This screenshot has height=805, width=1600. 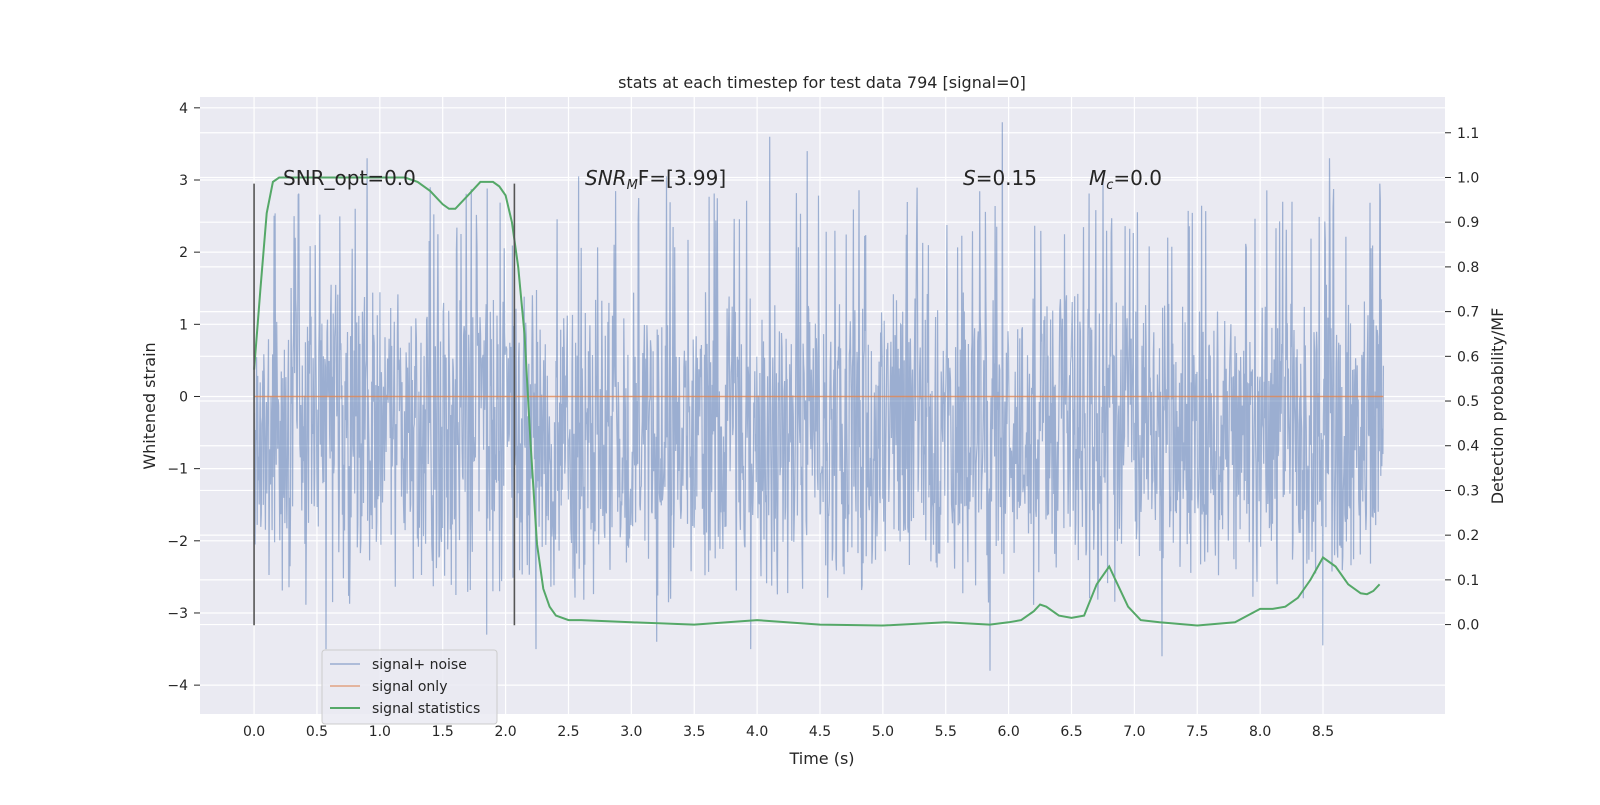 What do you see at coordinates (380, 732) in the screenshot?
I see `x-tick-label: 1.0` at bounding box center [380, 732].